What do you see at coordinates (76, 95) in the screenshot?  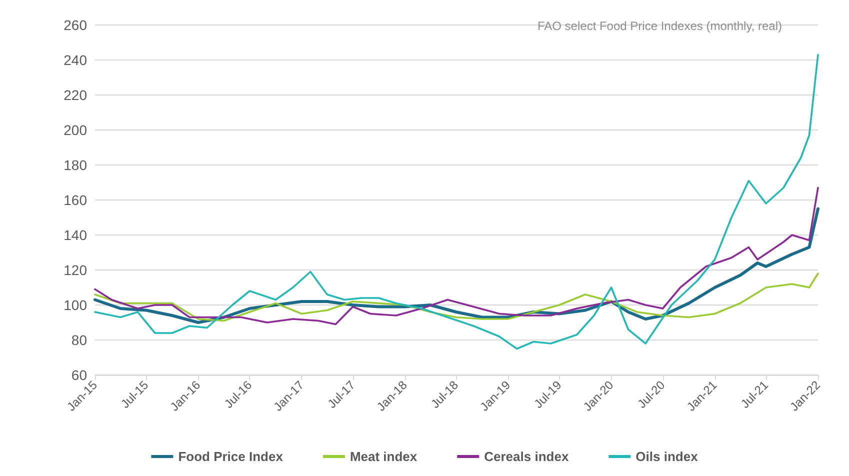 I see `y-tick-label: 220` at bounding box center [76, 95].